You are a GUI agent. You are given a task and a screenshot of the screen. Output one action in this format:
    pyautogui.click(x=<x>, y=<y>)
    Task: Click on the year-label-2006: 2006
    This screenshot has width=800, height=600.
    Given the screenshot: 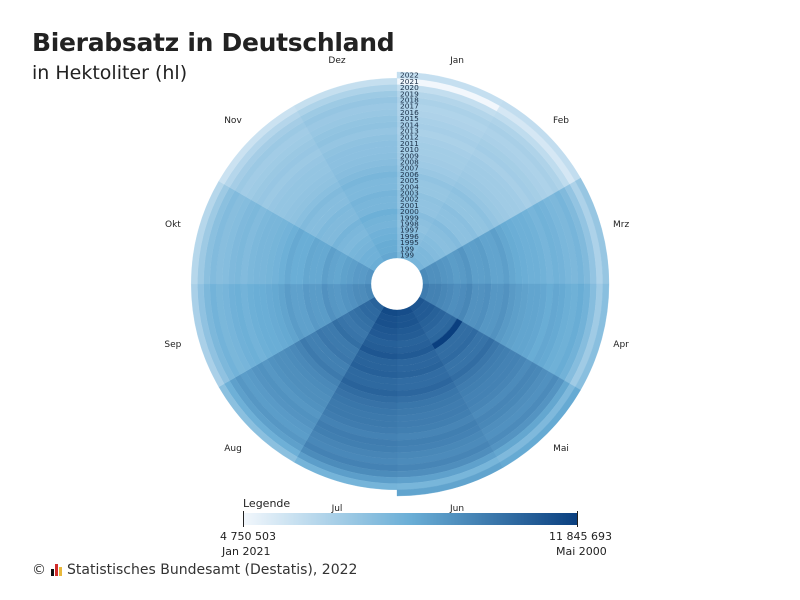 What is the action you would take?
    pyautogui.click(x=409, y=174)
    